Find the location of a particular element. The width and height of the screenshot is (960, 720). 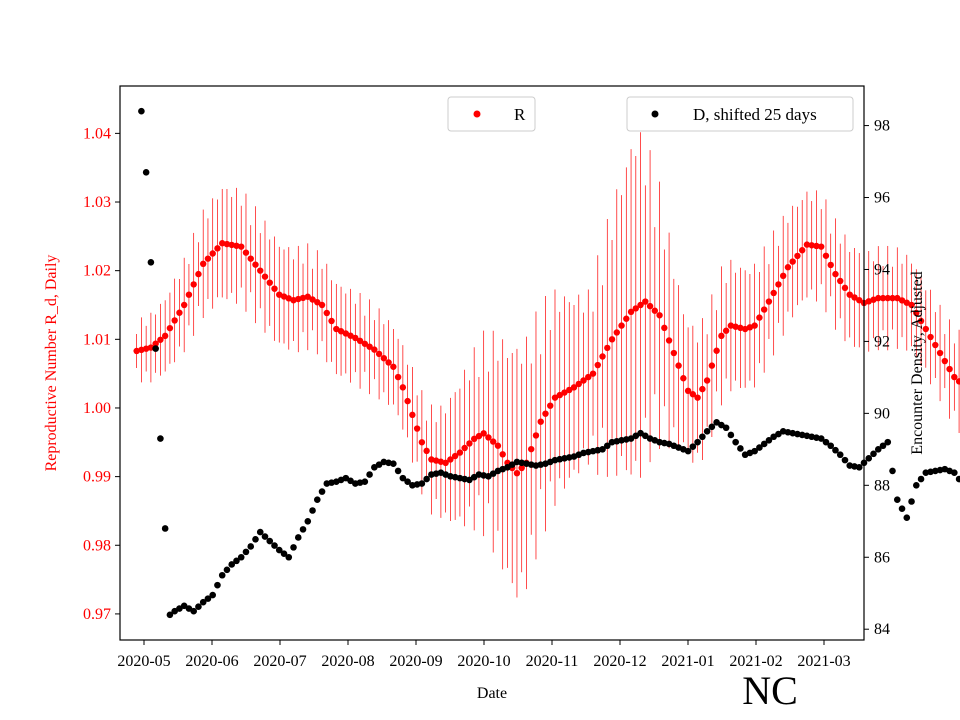

left-y-axis-label: Reproductive Number R_d, Daily is located at coordinates (51, 363).